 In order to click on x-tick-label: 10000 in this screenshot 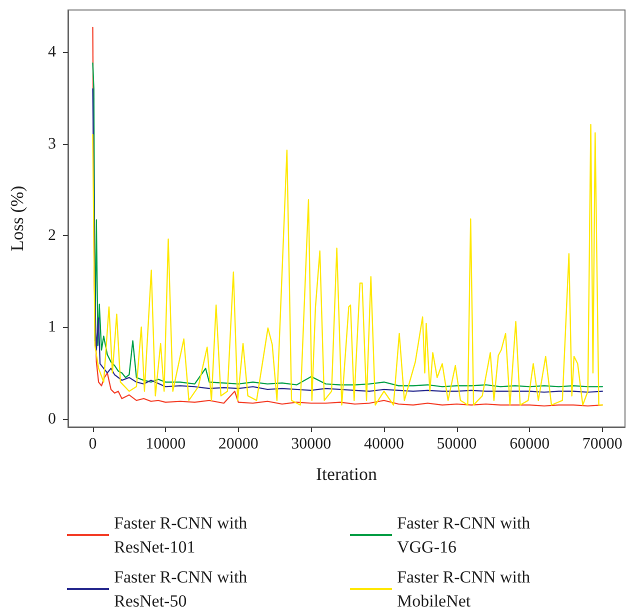, I will do `click(166, 444)`.